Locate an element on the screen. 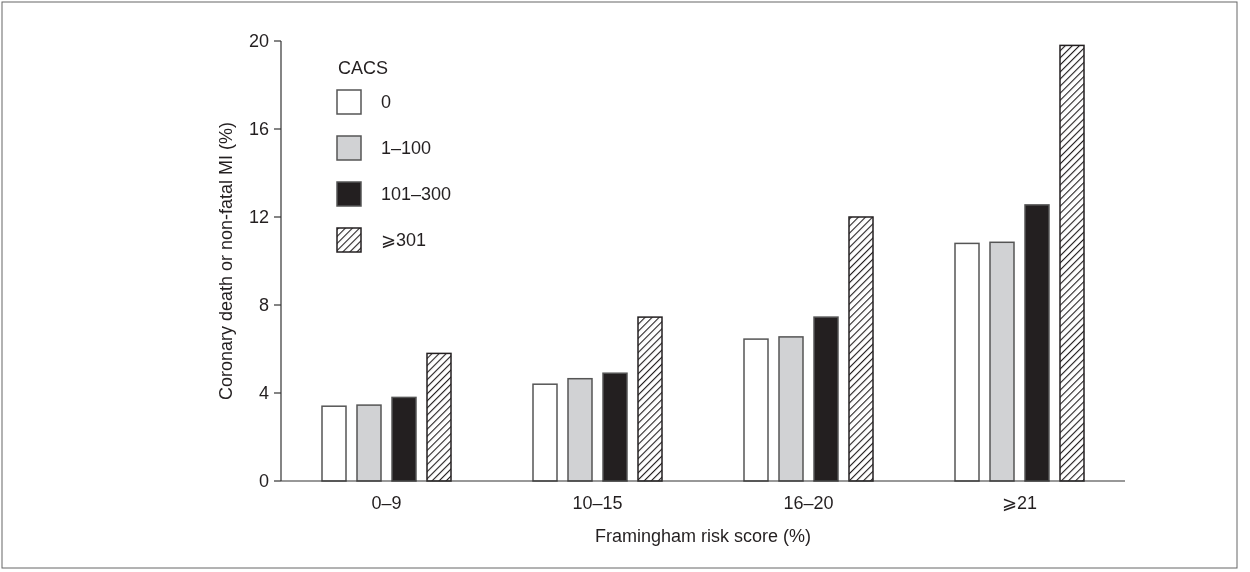  x-axis-title: Framingham risk score (%) is located at coordinates (703, 536).